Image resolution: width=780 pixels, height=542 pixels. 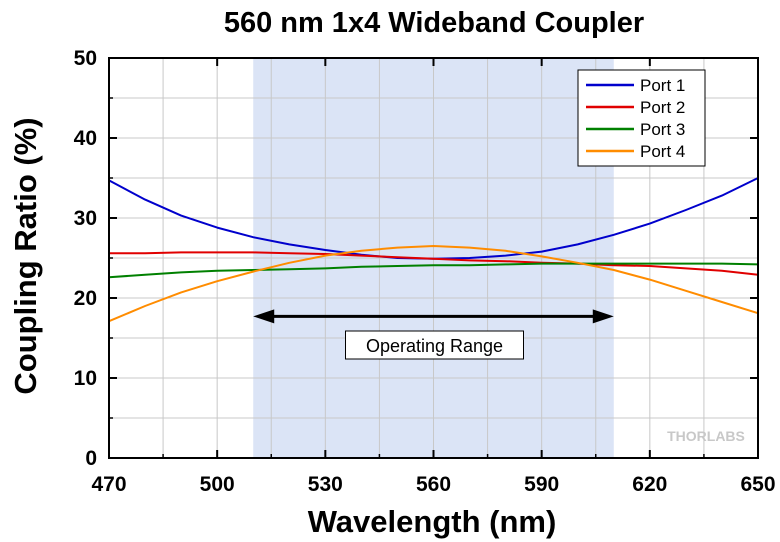 I want to click on x-tick-label: 650, so click(x=757, y=484).